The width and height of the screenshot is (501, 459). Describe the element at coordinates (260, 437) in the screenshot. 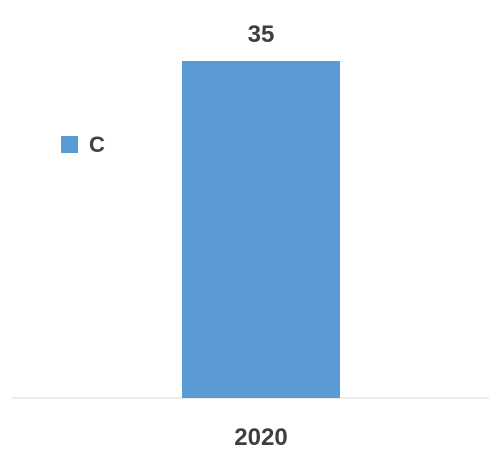

I see `x-axis-tick-2020: 2020` at that location.